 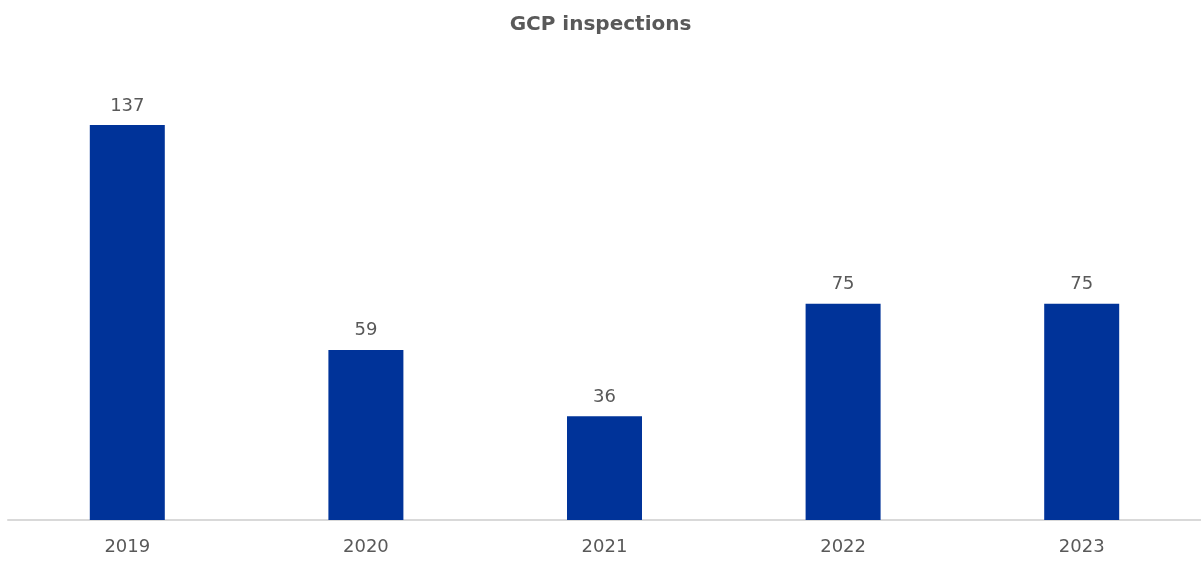 I want to click on x-tick-label: 2019, so click(x=127, y=545).